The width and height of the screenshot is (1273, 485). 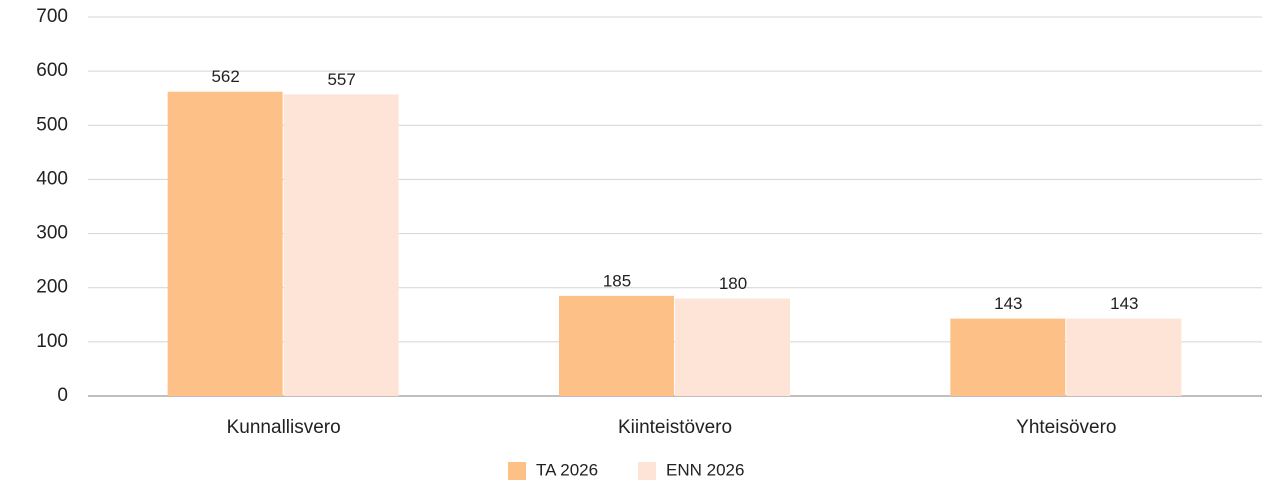 What do you see at coordinates (62, 395) in the screenshot?
I see `y-tick-label: 0` at bounding box center [62, 395].